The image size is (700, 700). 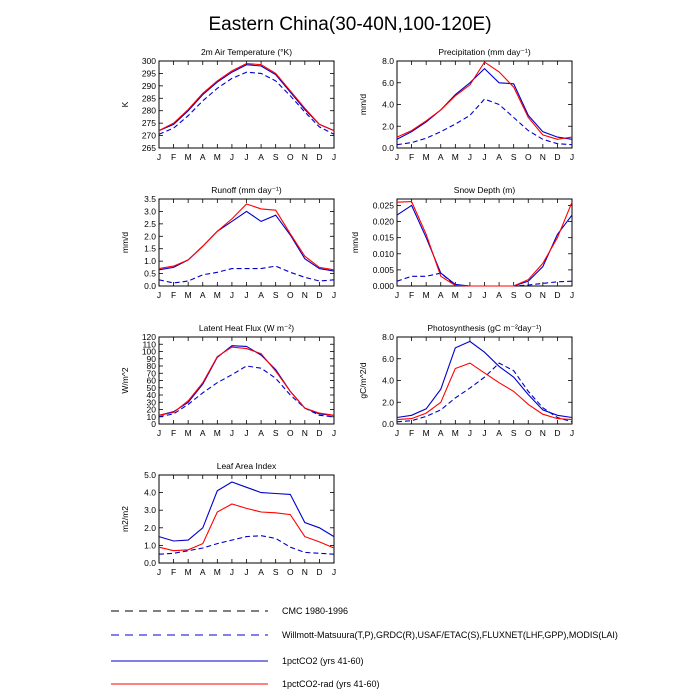 What do you see at coordinates (349, 24) in the screenshot?
I see `figure-title: Eastern China(30-40N,100-120E)` at bounding box center [349, 24].